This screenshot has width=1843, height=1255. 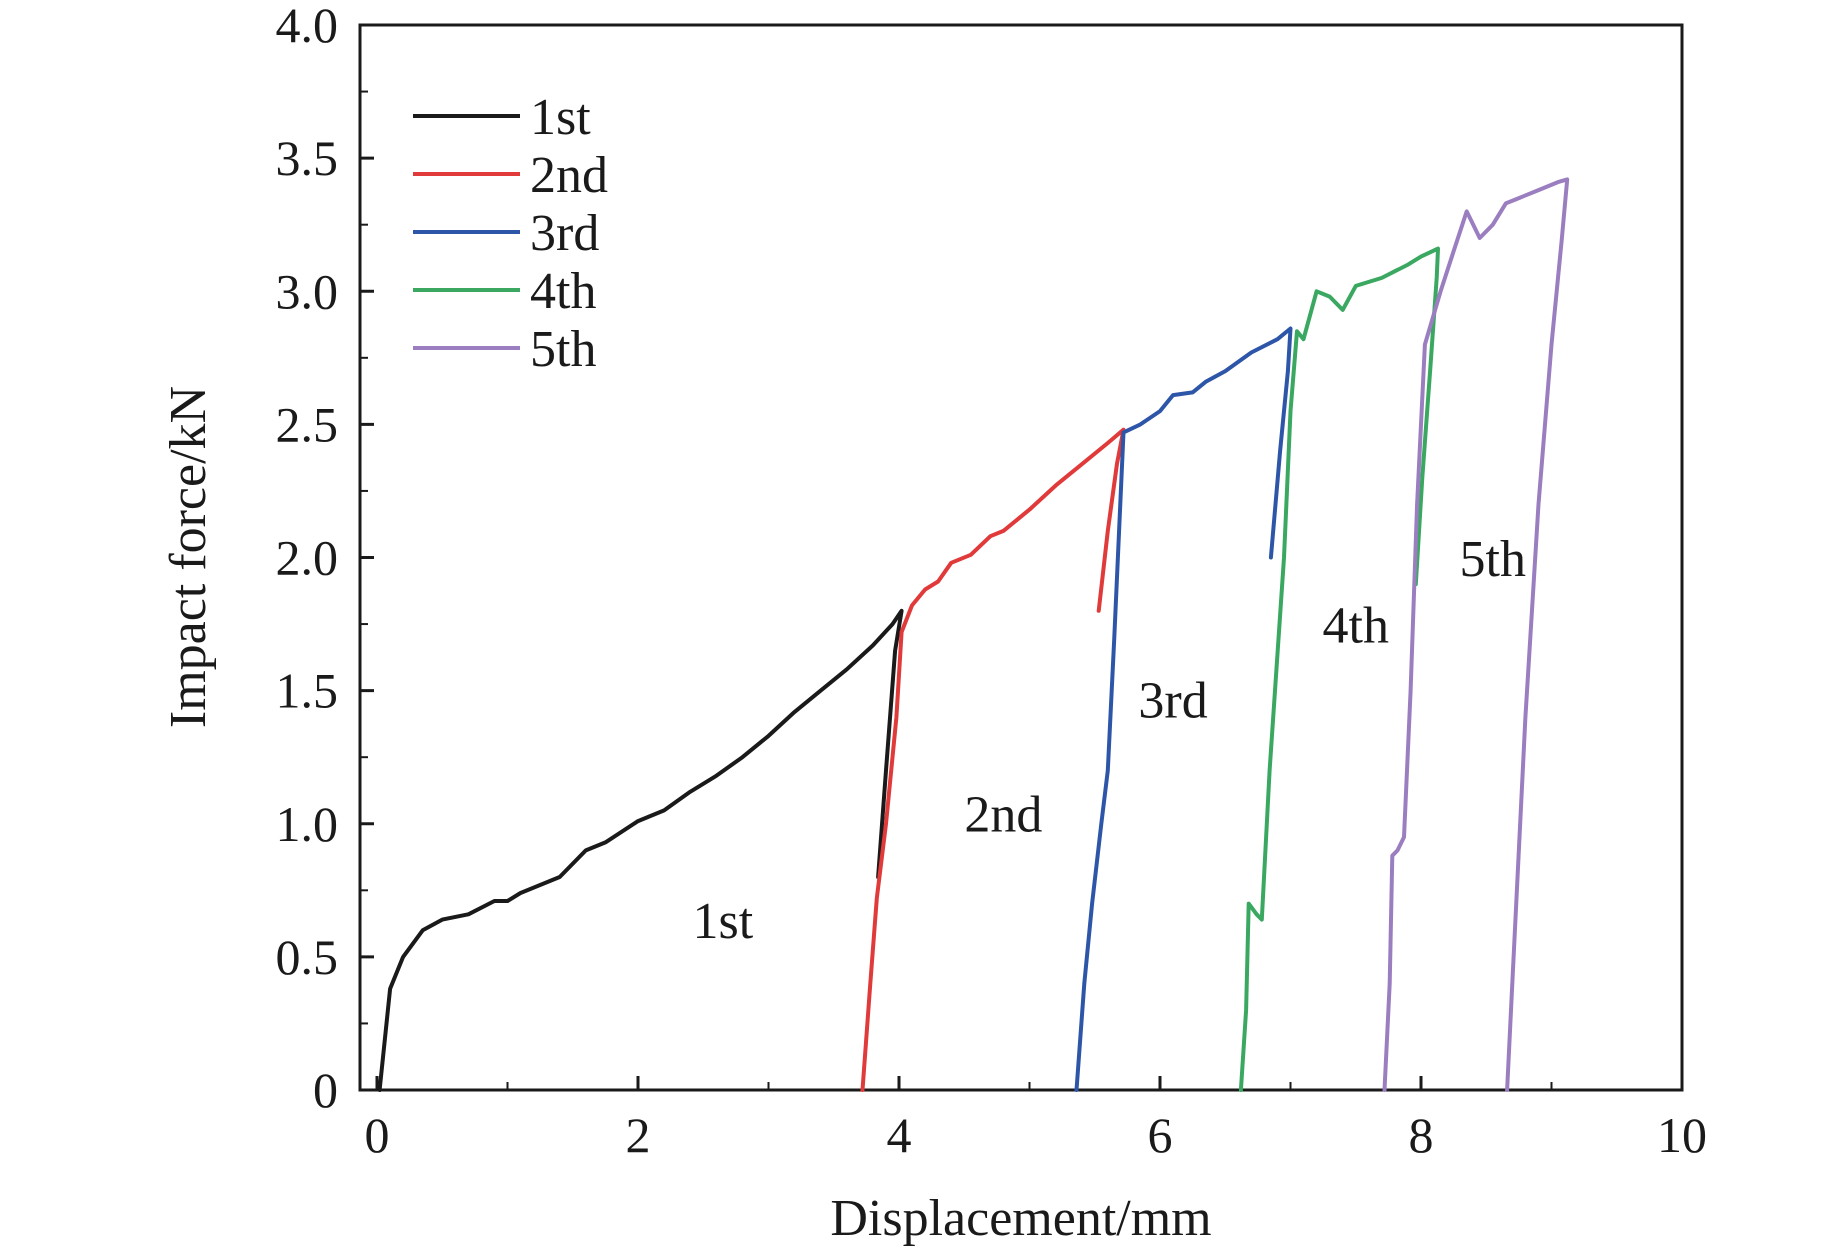 What do you see at coordinates (307, 558) in the screenshot?
I see `y-tick-label: 2.0` at bounding box center [307, 558].